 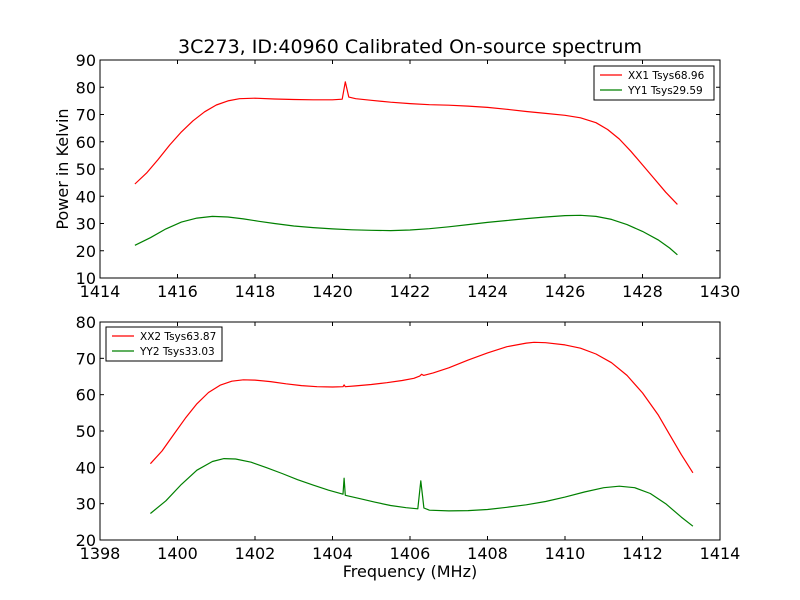 I want to click on x-tick-label: 1398, so click(x=100, y=553).